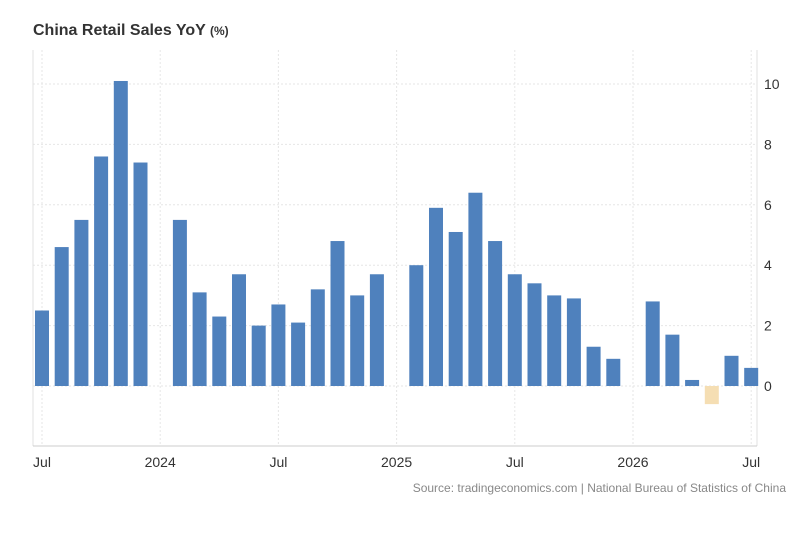 This screenshot has width=800, height=546. I want to click on y-tick-label: 2, so click(768, 326).